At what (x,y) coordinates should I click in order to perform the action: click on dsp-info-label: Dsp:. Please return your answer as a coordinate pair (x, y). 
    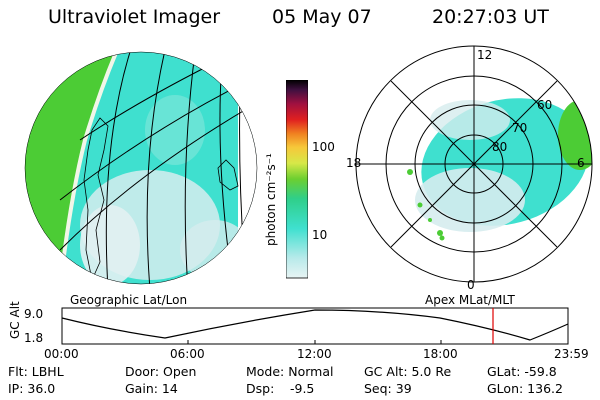
    Looking at the image, I should click on (260, 388).